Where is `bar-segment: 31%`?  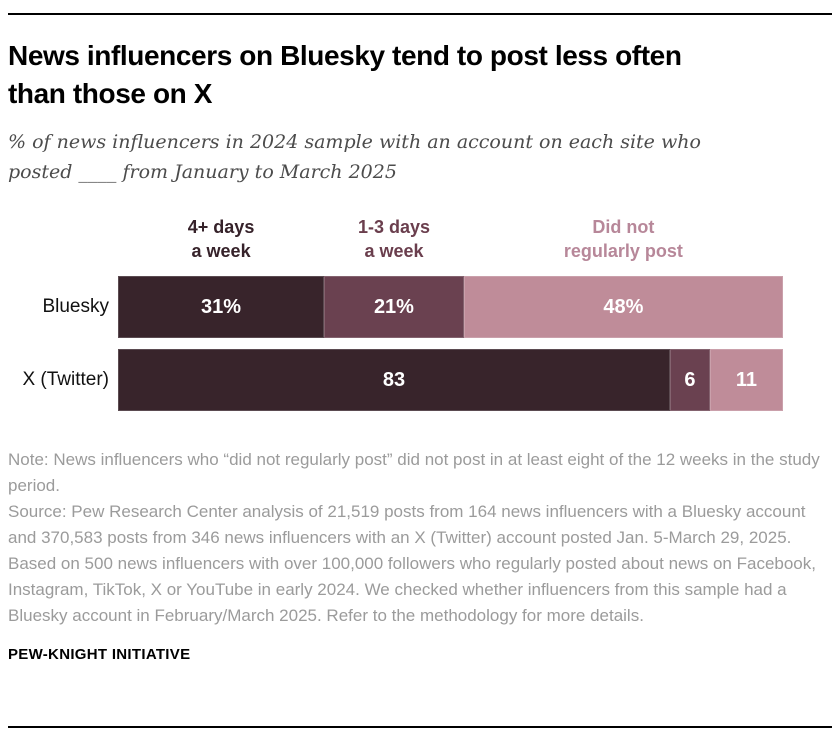
bar-segment: 31% is located at coordinates (221, 307).